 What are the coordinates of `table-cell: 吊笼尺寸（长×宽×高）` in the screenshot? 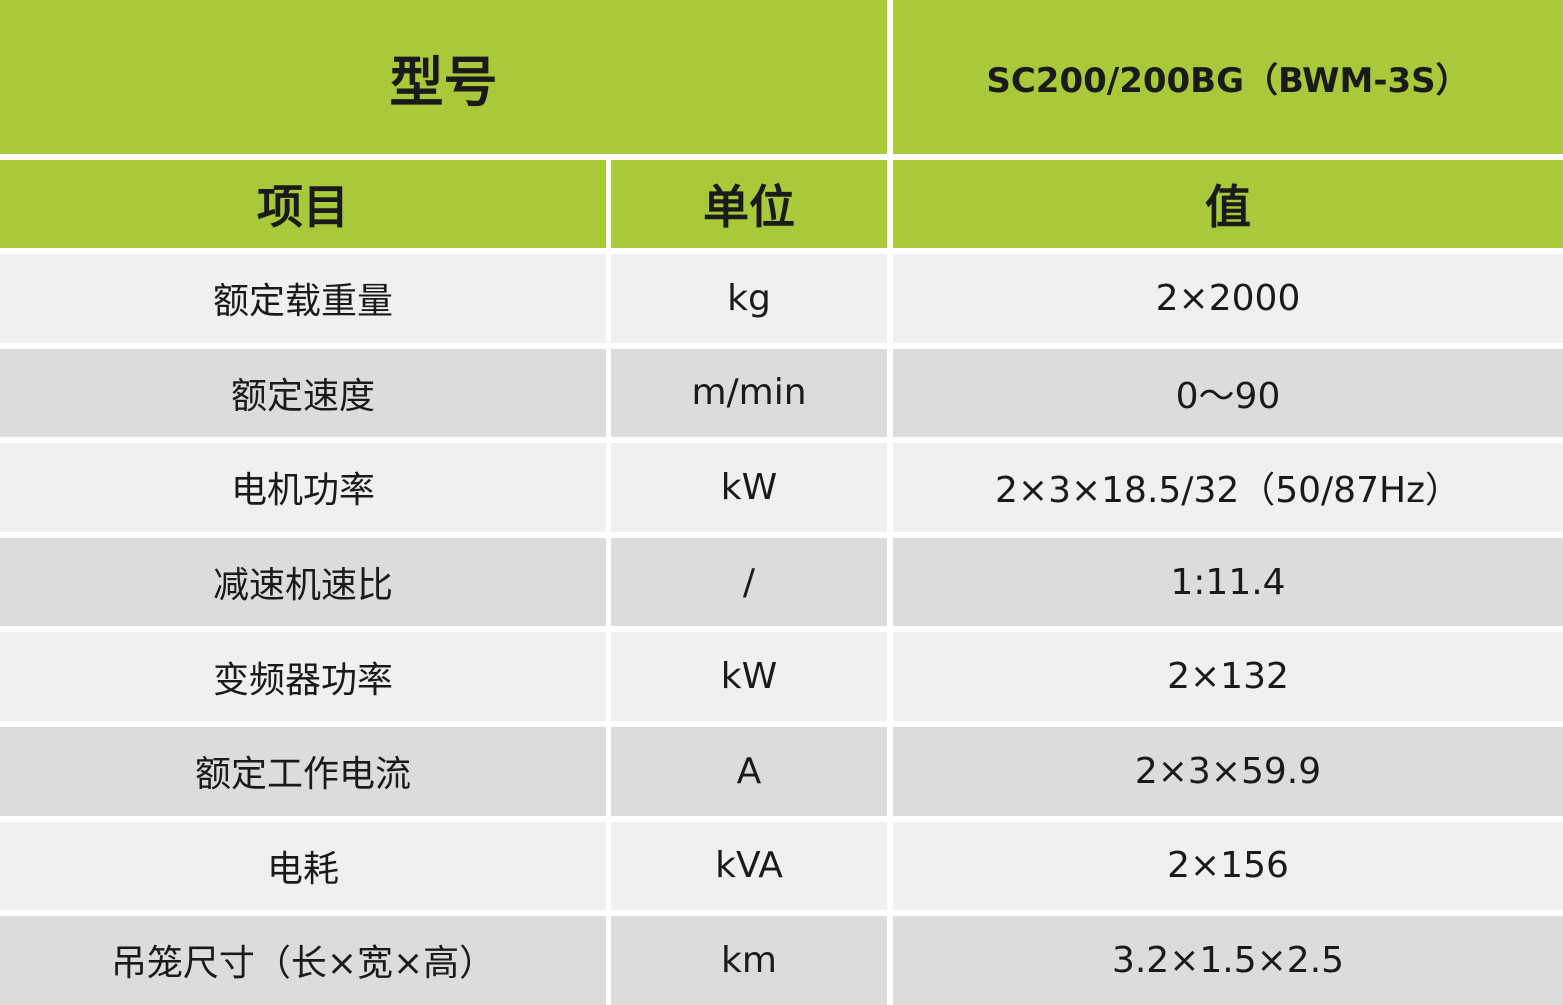 It's located at (303, 960).